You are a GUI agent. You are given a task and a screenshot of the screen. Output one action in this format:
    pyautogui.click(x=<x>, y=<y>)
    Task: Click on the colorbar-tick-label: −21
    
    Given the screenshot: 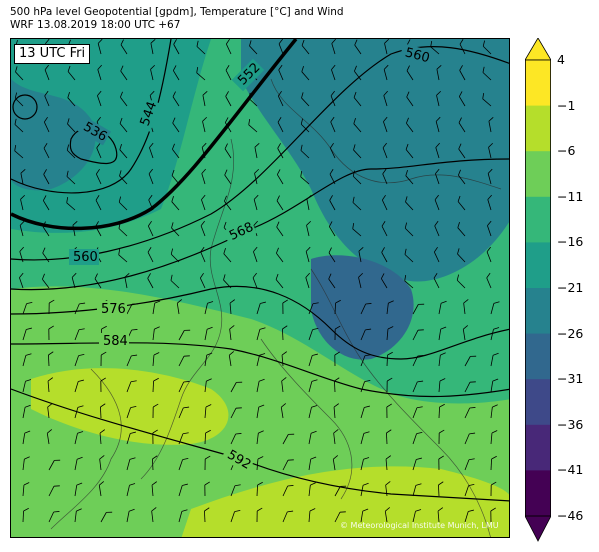 What is the action you would take?
    pyautogui.click(x=570, y=287)
    